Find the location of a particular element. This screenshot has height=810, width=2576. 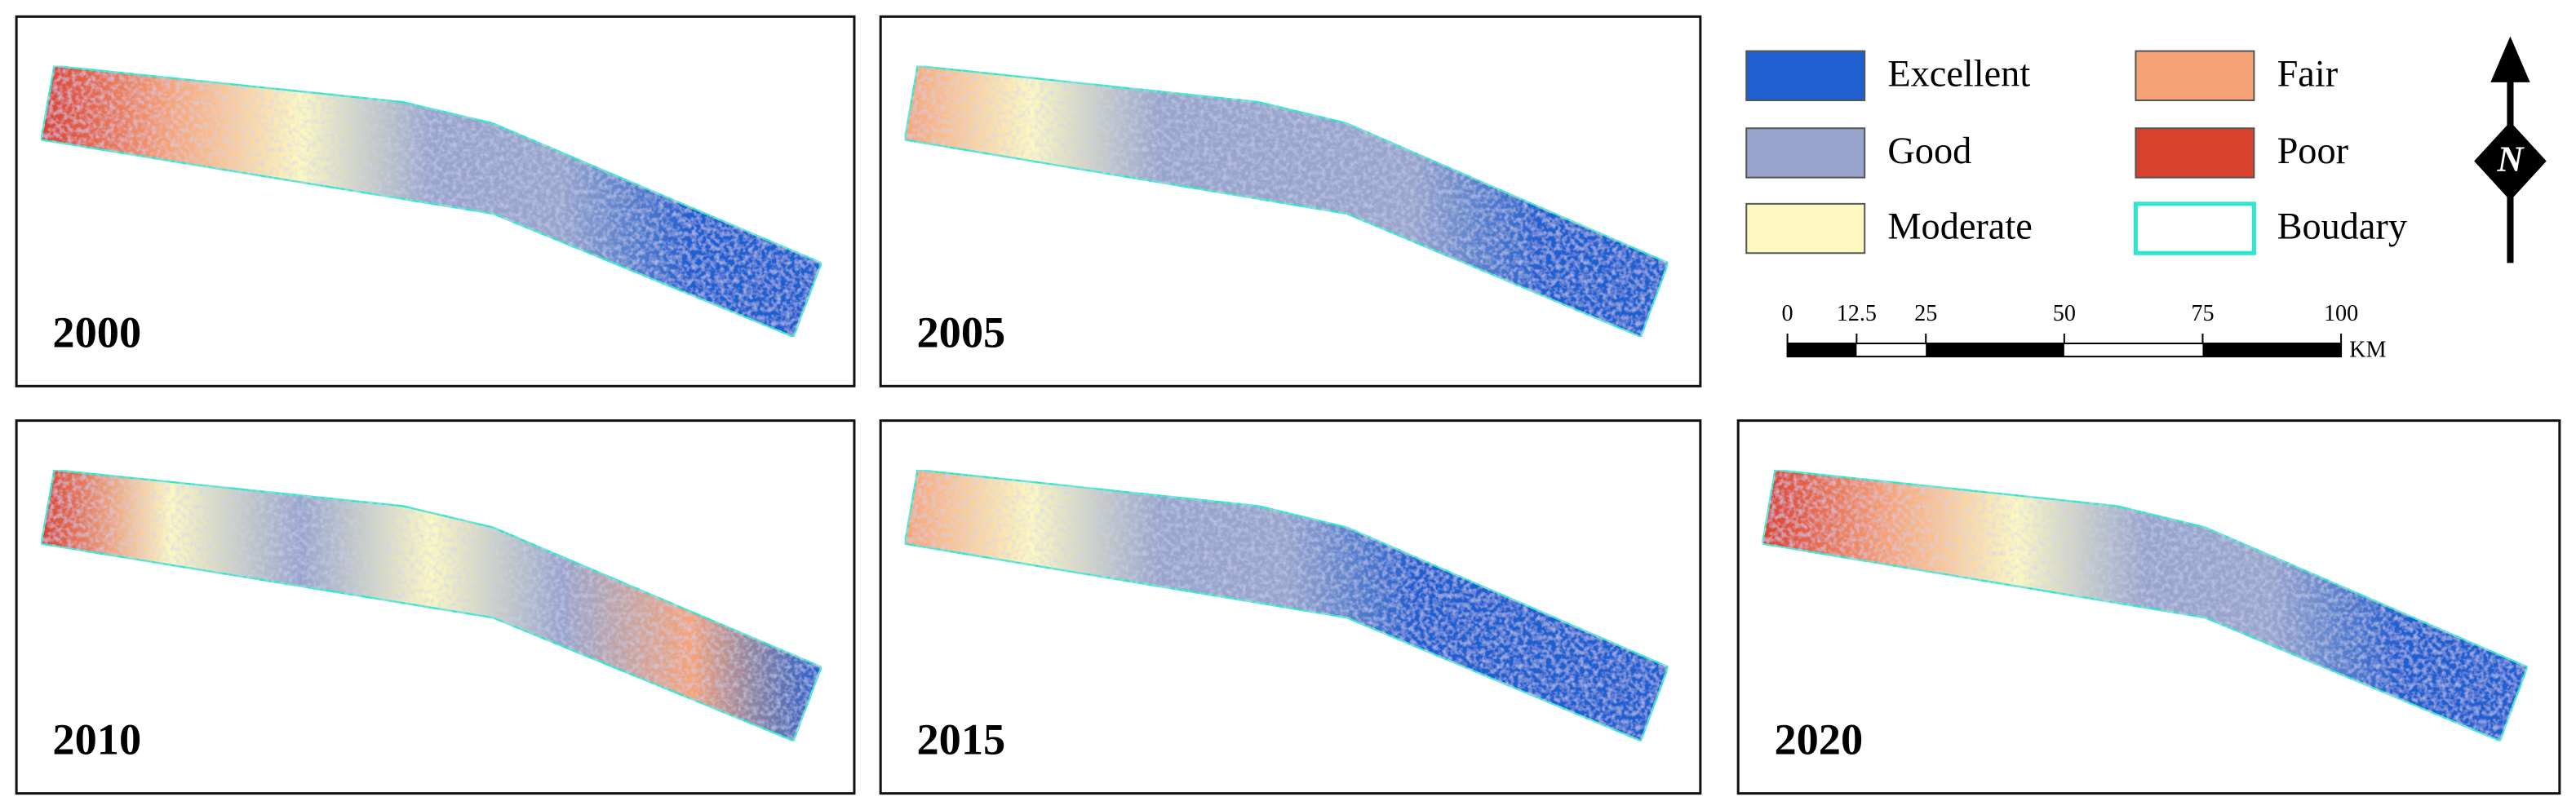

year-label: 2005 is located at coordinates (960, 332).